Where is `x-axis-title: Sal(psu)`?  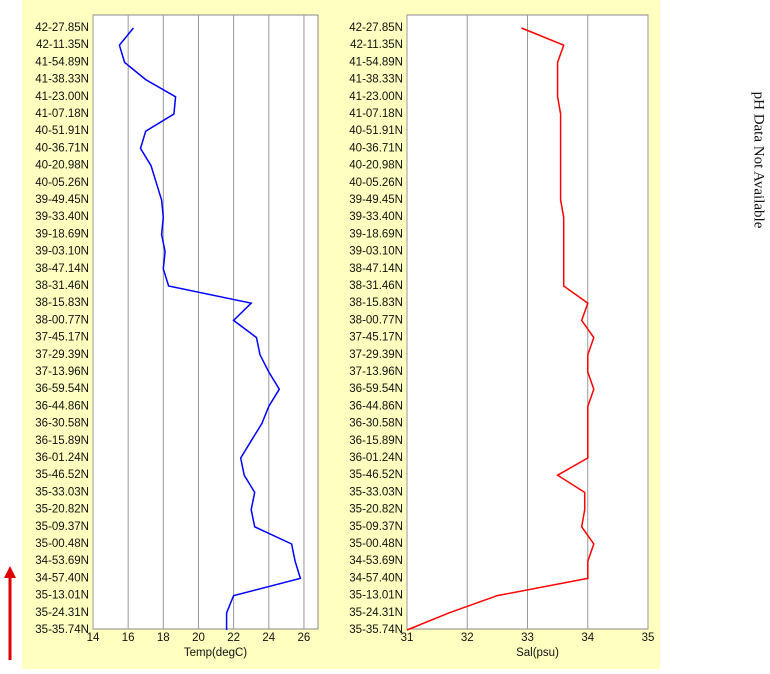
x-axis-title: Sal(psu) is located at coordinates (537, 653).